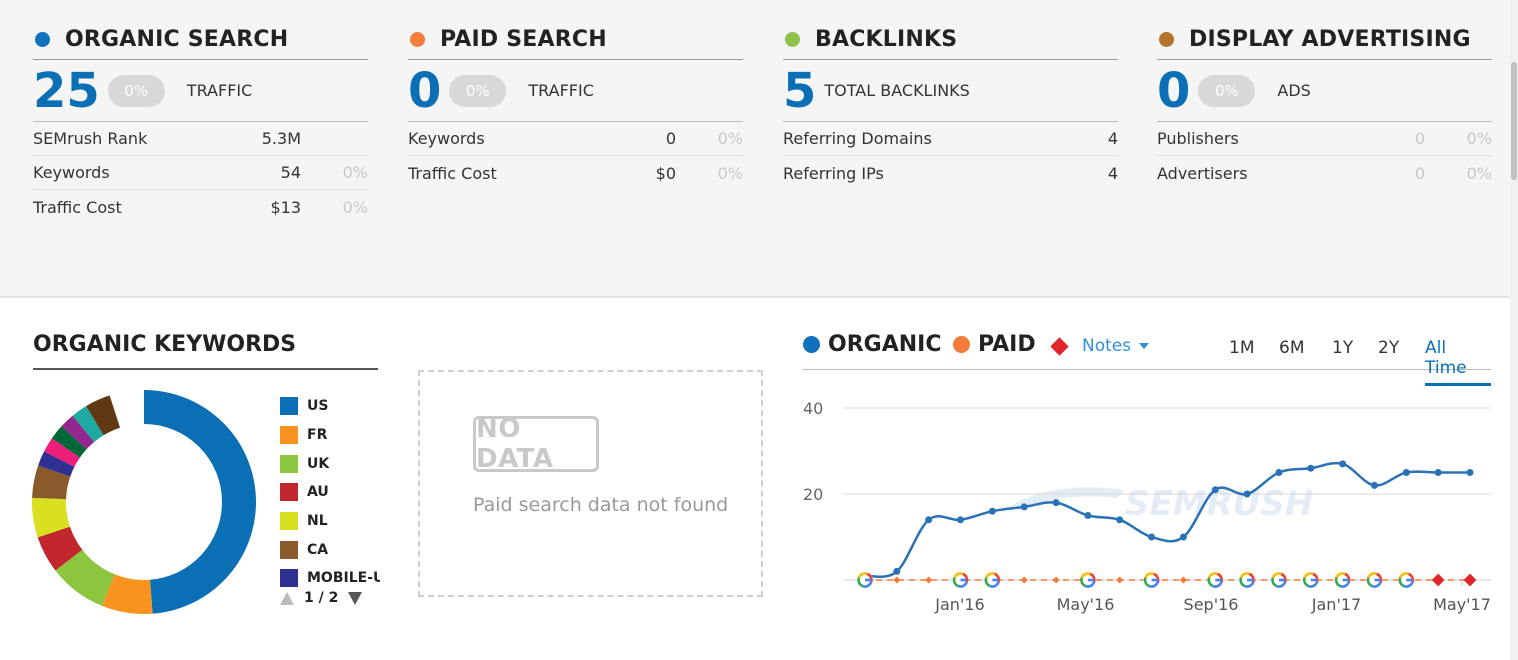  Describe the element at coordinates (321, 598) in the screenshot. I see `pager-label: 1 / 2` at that location.